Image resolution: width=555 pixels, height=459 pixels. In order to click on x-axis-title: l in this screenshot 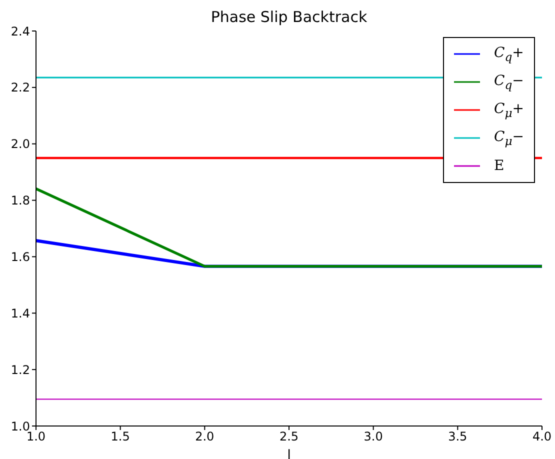, I will do `click(289, 453)`.